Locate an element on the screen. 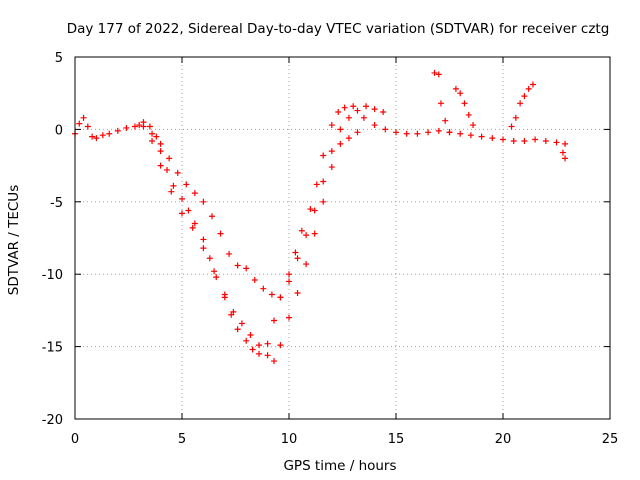  y-tick-label: -5 is located at coordinates (56, 203).